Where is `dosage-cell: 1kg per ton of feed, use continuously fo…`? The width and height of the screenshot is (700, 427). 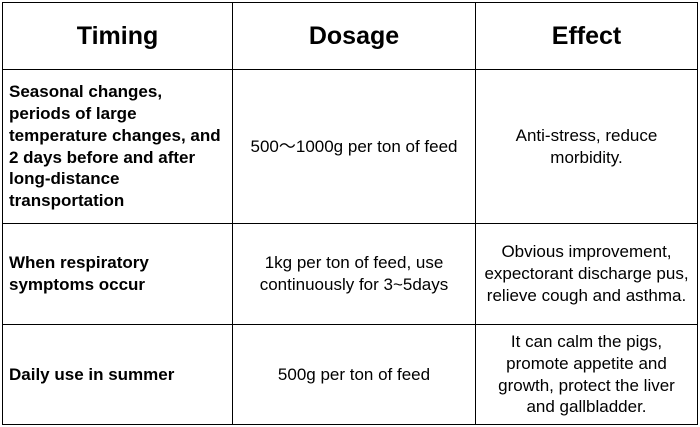 dosage-cell: 1kg per ton of feed, use continuously fo… is located at coordinates (354, 274).